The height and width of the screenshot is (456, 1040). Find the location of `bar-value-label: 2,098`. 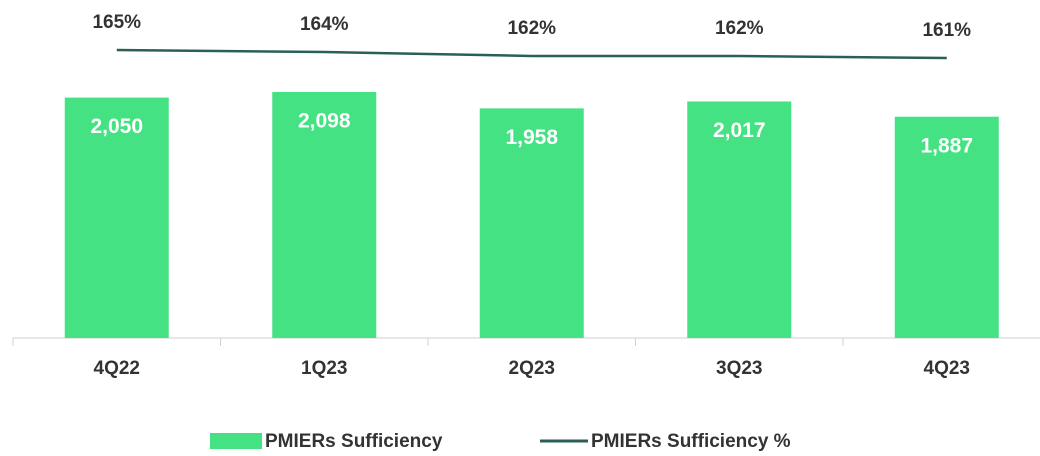

bar-value-label: 2,098 is located at coordinates (324, 121).